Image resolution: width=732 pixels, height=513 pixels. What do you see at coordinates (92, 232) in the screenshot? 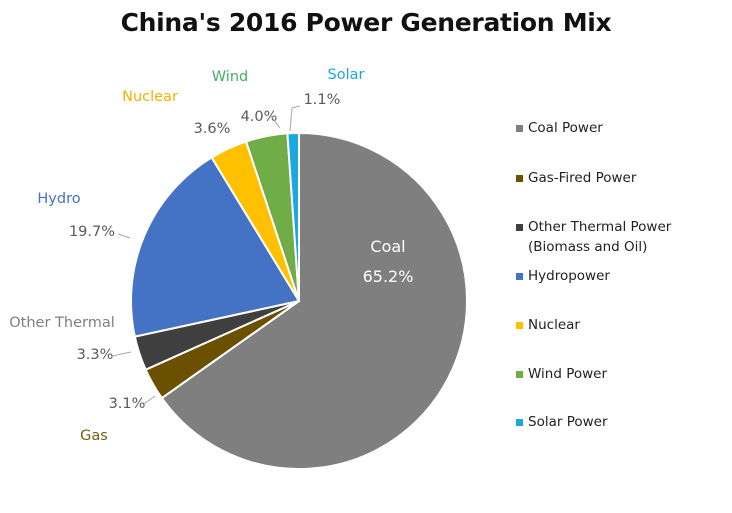
I see `data-label-value-hydro: 19.7%` at bounding box center [92, 232].